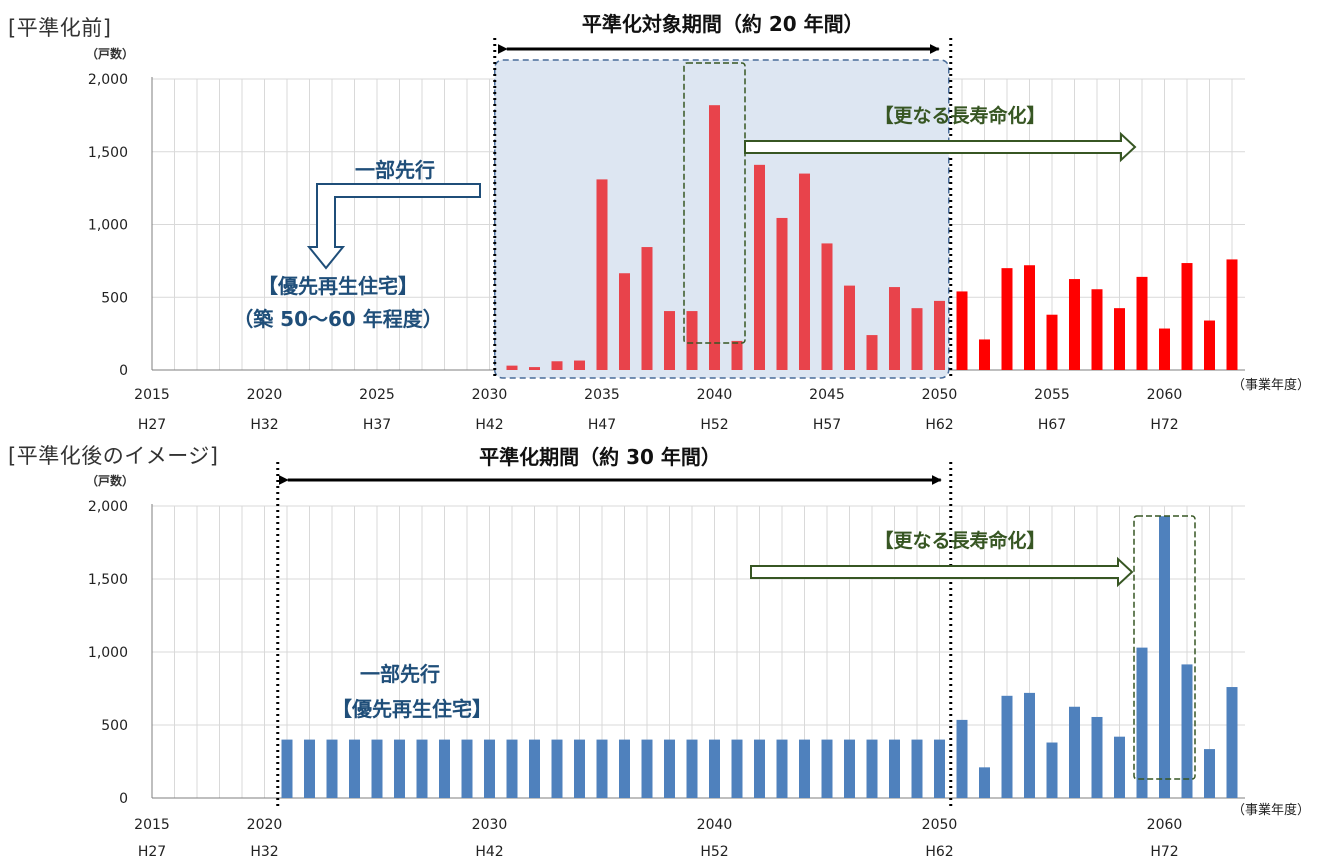 The width and height of the screenshot is (1332, 857). I want to click on top-chart-title: [平準化前], so click(60, 28).